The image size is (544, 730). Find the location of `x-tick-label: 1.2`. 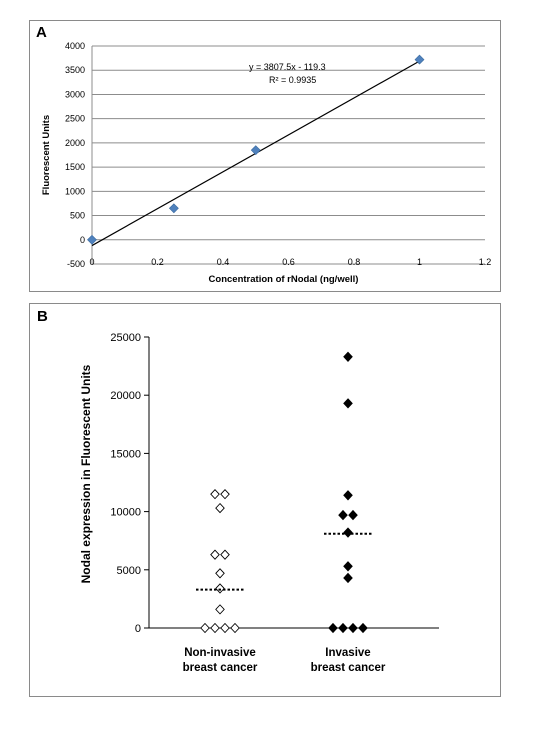

x-tick-label: 1.2 is located at coordinates (485, 262).